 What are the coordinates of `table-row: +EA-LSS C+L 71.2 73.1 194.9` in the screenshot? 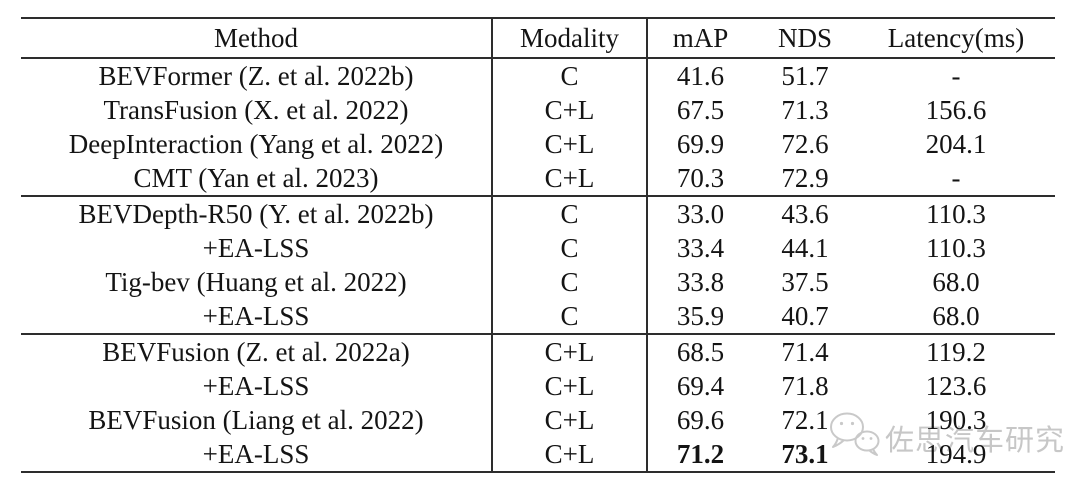 It's located at (538, 454).